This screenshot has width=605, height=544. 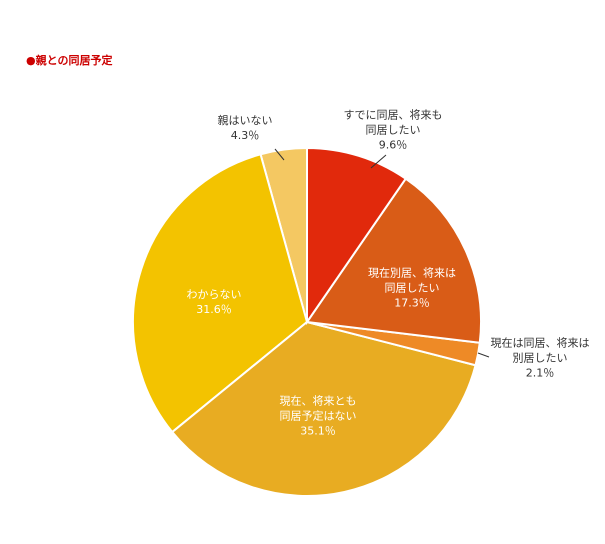 I want to click on value-label: 4.3％, so click(x=245, y=135).